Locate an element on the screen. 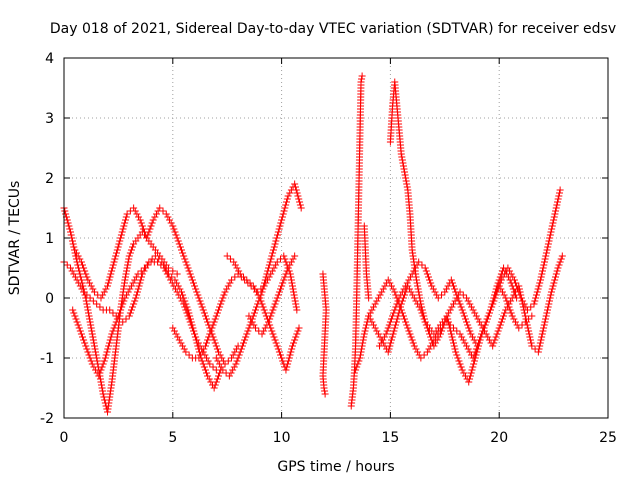 This screenshot has height=480, width=640. y-tick-label: -2 is located at coordinates (47, 419).